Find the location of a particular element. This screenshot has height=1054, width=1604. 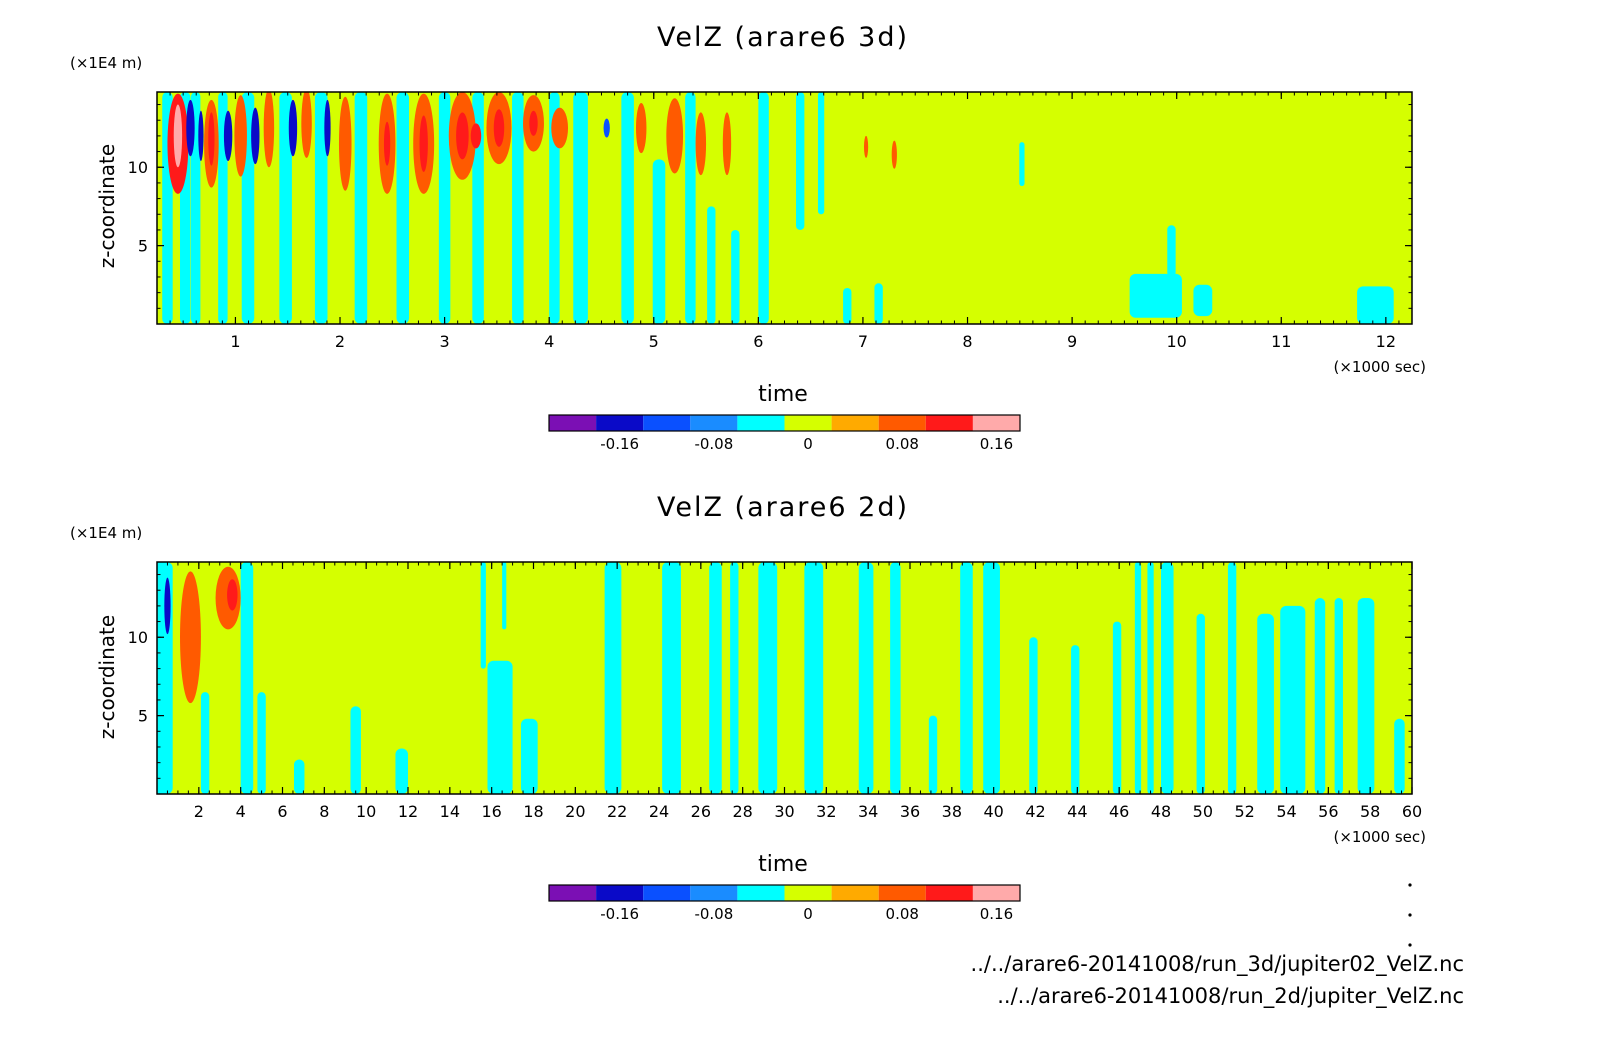

x-tick-label: 11 is located at coordinates (1281, 341).